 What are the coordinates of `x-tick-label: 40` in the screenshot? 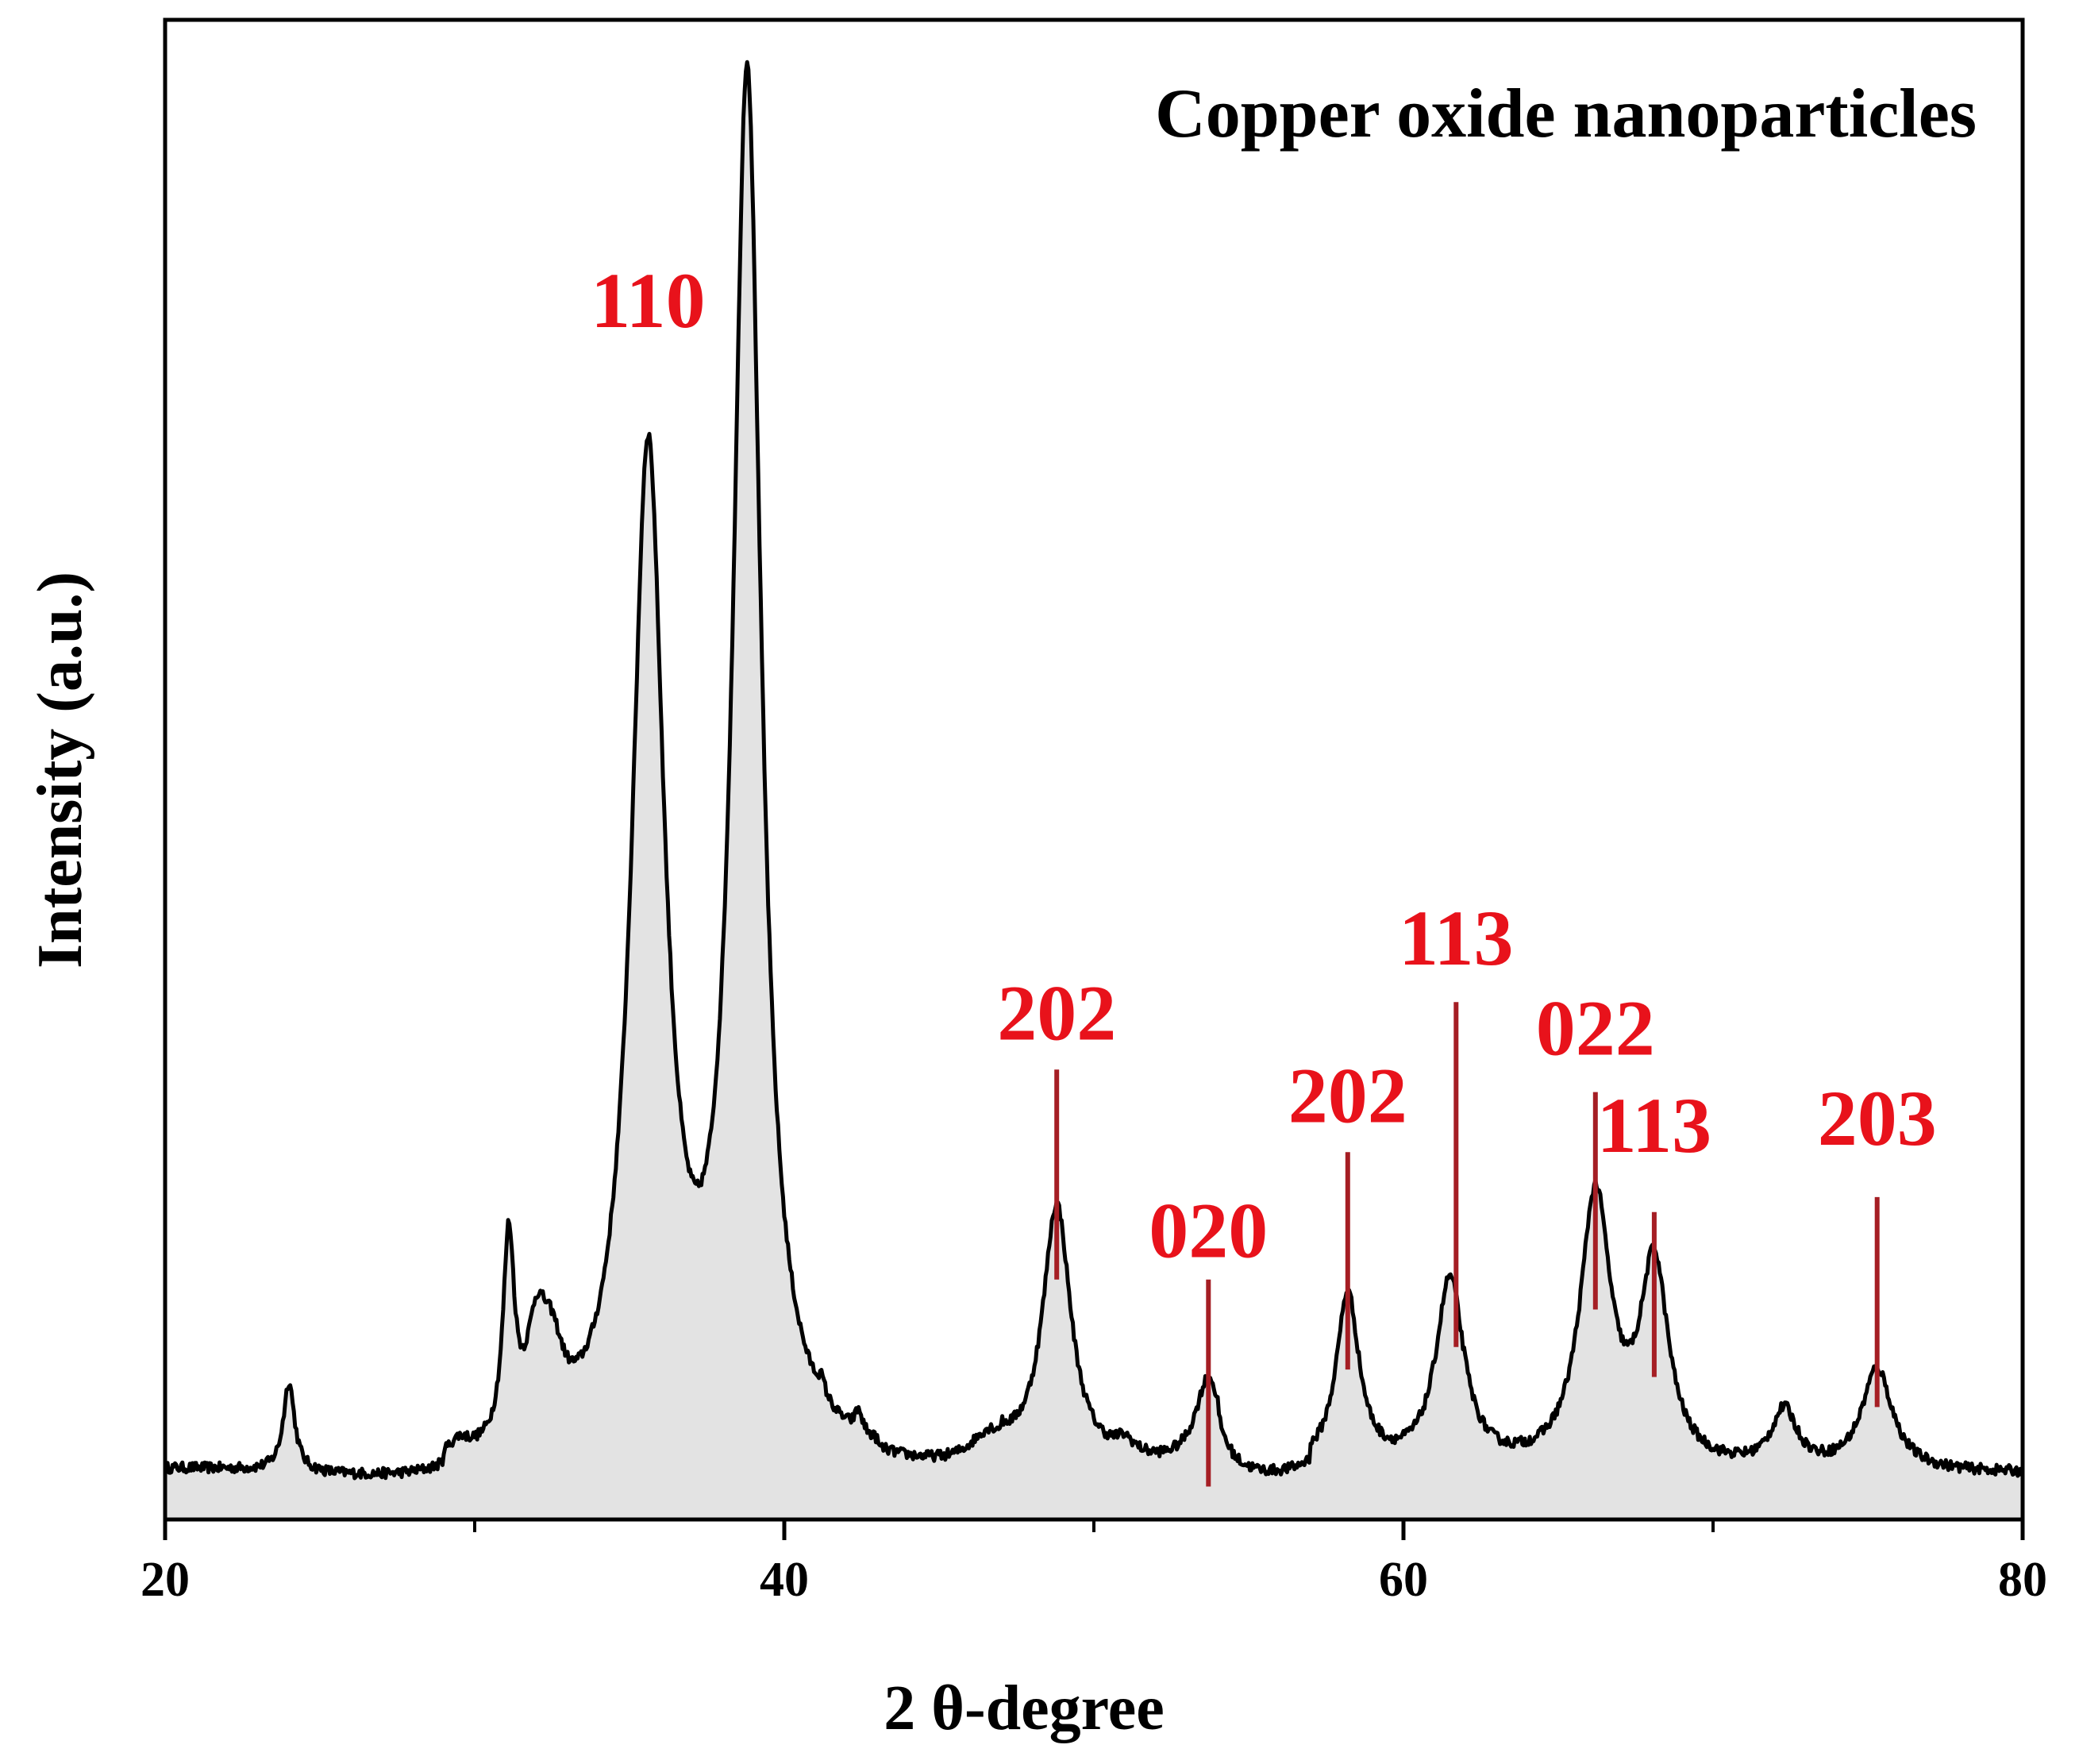 It's located at (784, 1580).